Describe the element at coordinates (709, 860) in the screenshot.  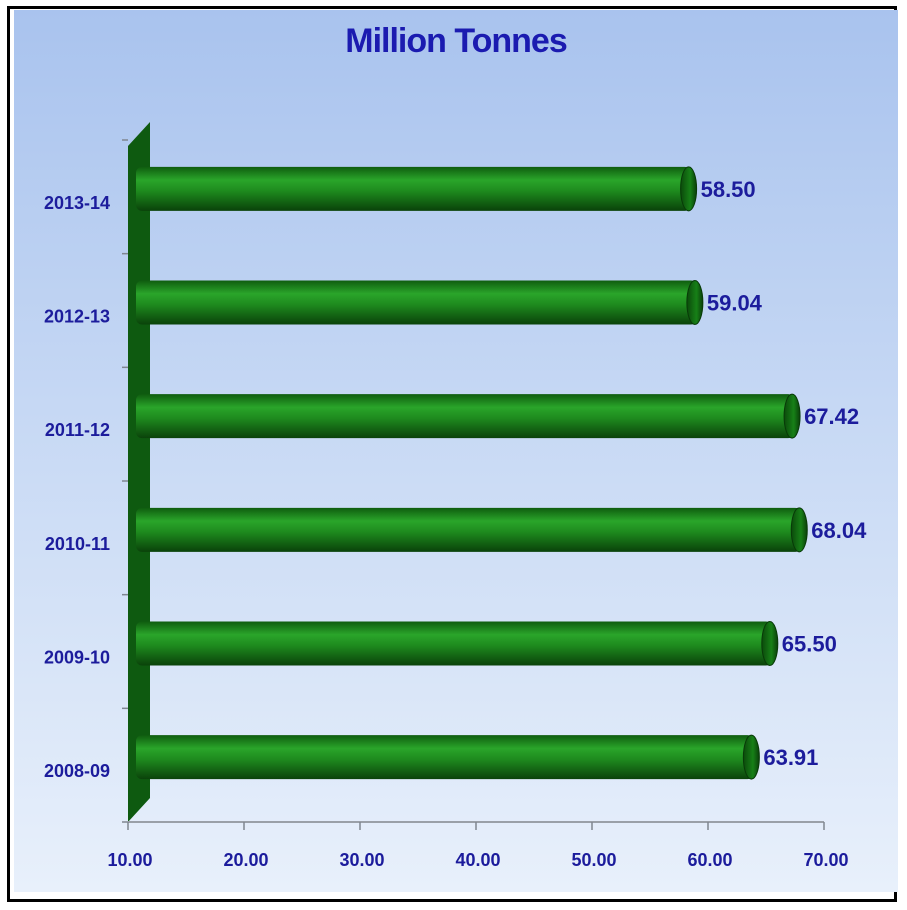
I see `x-tick-label: 60.00` at that location.